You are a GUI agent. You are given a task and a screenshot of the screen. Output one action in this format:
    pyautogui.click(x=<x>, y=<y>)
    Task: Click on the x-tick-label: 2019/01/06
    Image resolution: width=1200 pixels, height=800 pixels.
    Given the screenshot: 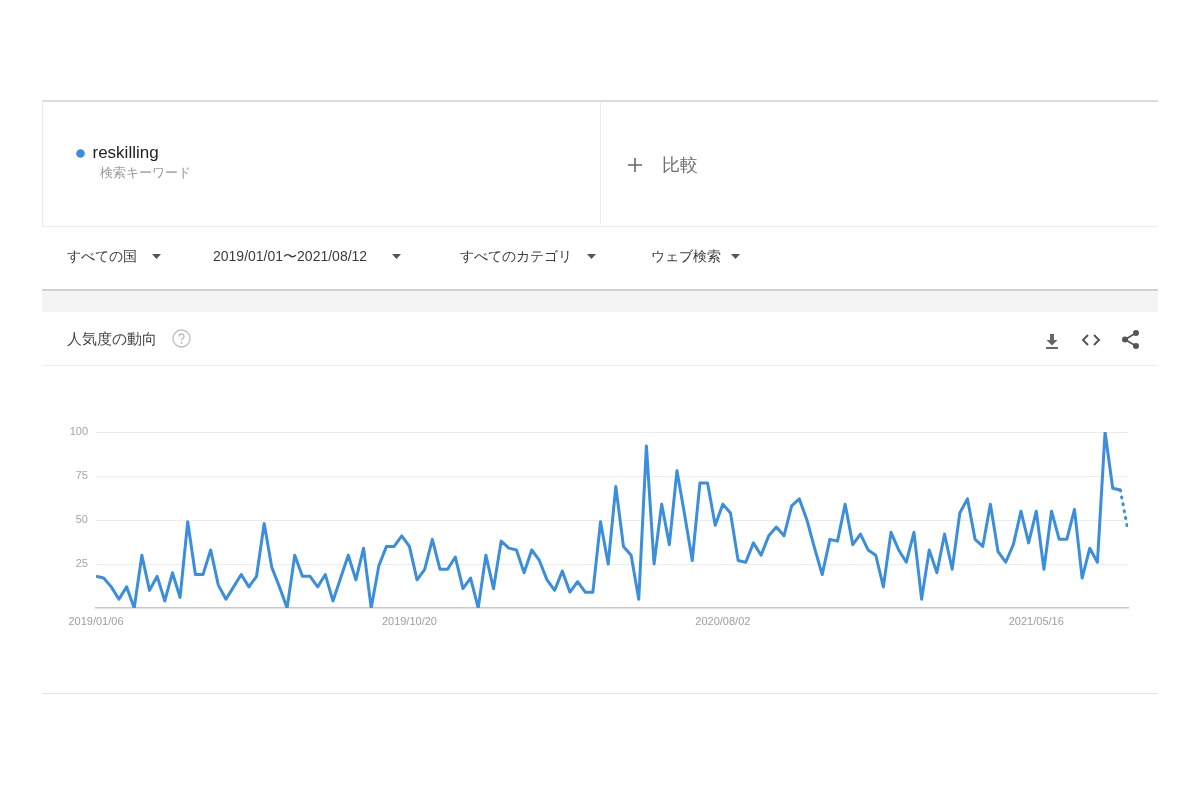 What is the action you would take?
    pyautogui.click(x=96, y=620)
    